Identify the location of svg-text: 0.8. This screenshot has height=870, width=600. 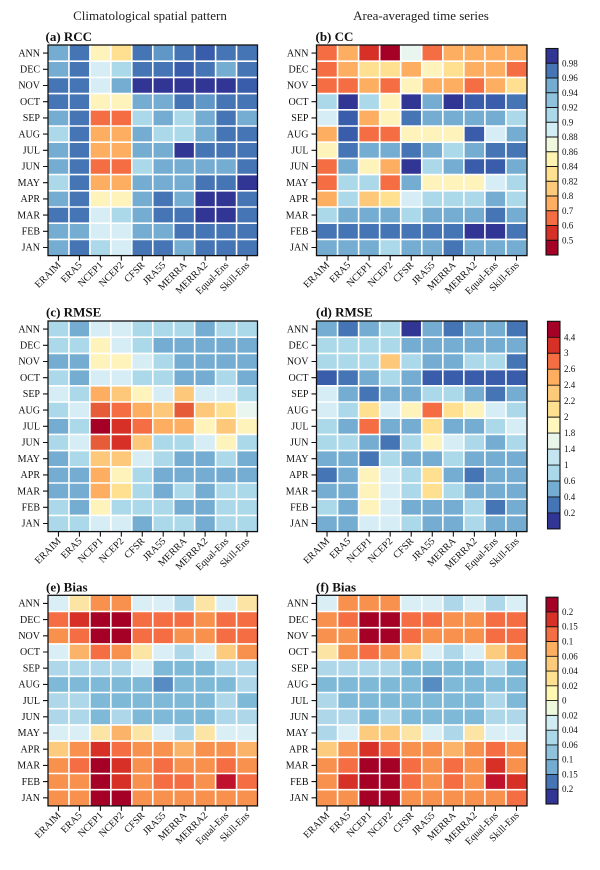
(568, 196).